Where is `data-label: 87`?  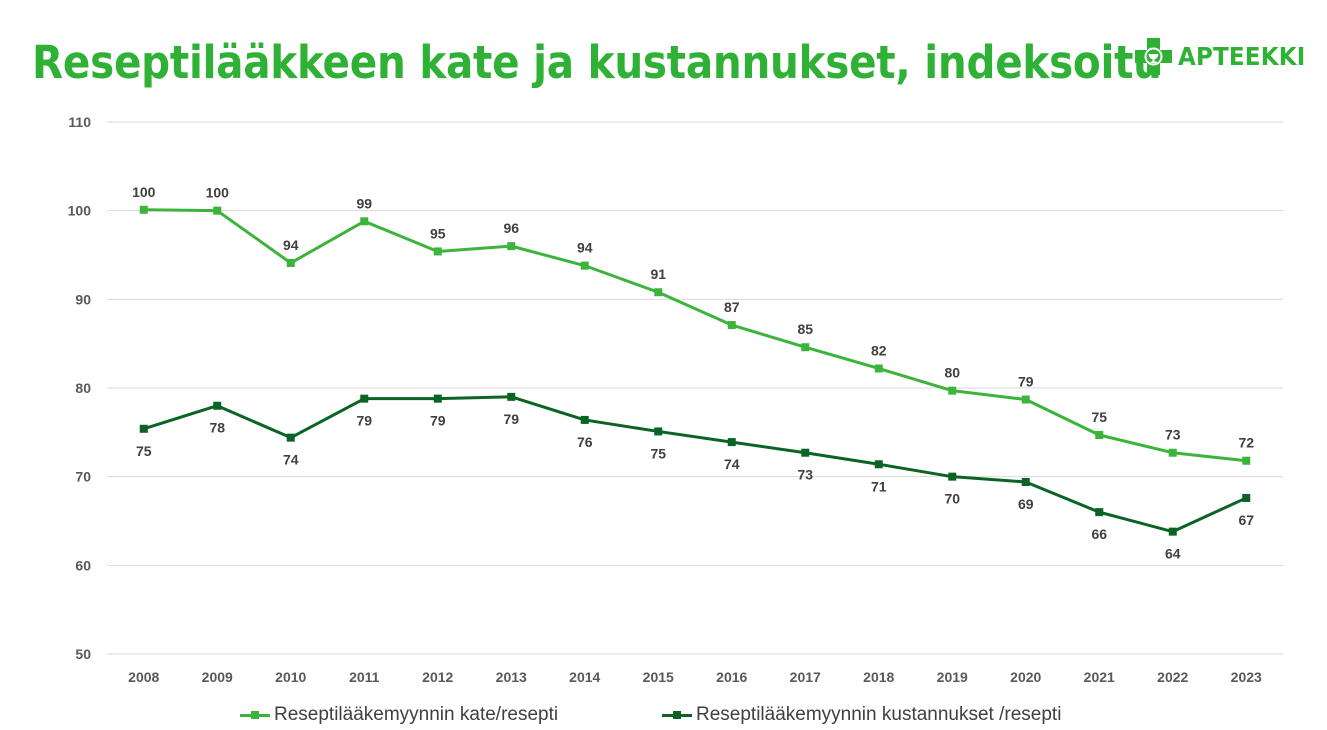 data-label: 87 is located at coordinates (732, 307).